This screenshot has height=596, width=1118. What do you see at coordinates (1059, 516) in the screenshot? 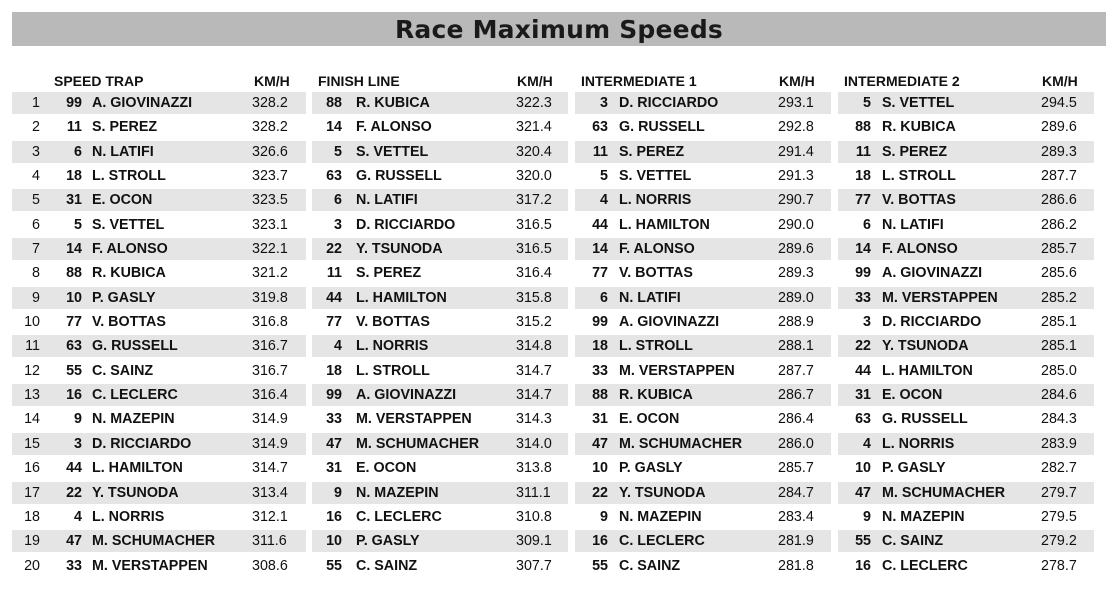
I see `speed-cell: 279.5` at bounding box center [1059, 516].